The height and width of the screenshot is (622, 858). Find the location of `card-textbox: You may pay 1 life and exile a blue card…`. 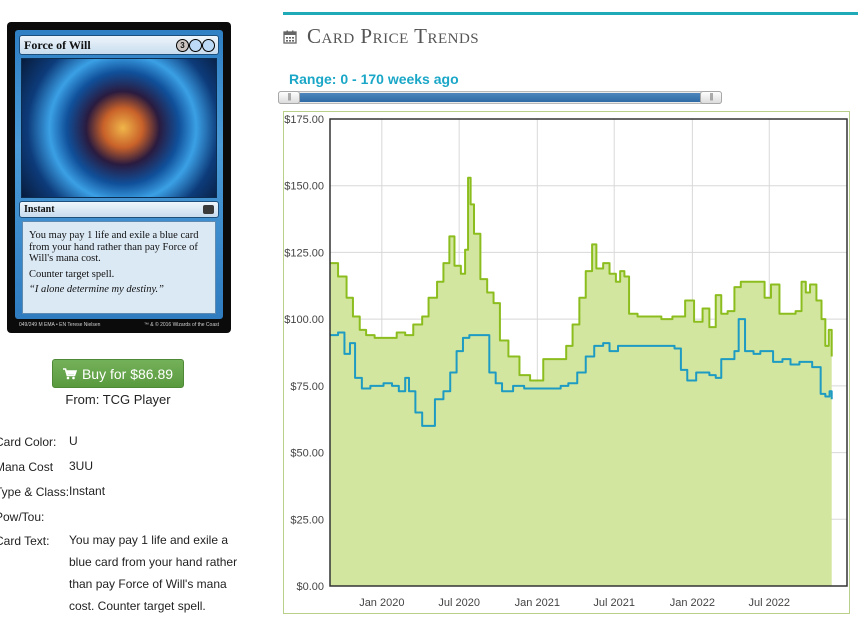

card-textbox: You may pay 1 life and exile a blue card… is located at coordinates (119, 267).